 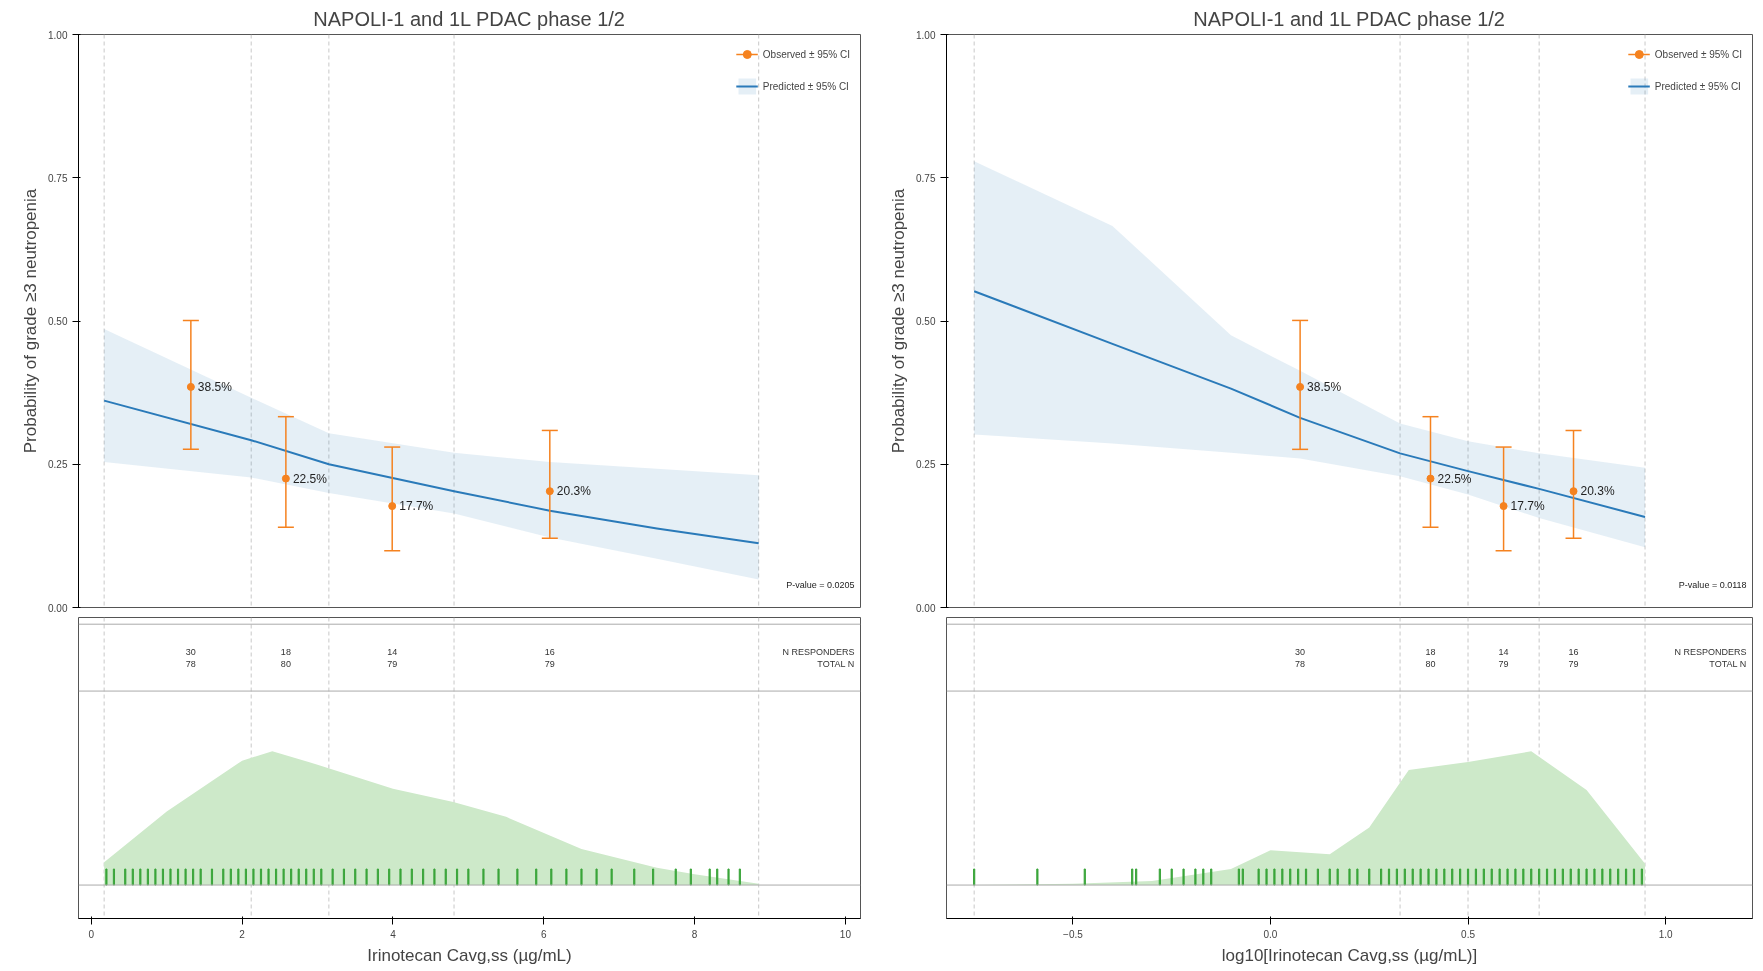 I want to click on x-tick-label: 1.0, so click(x=1665, y=934).